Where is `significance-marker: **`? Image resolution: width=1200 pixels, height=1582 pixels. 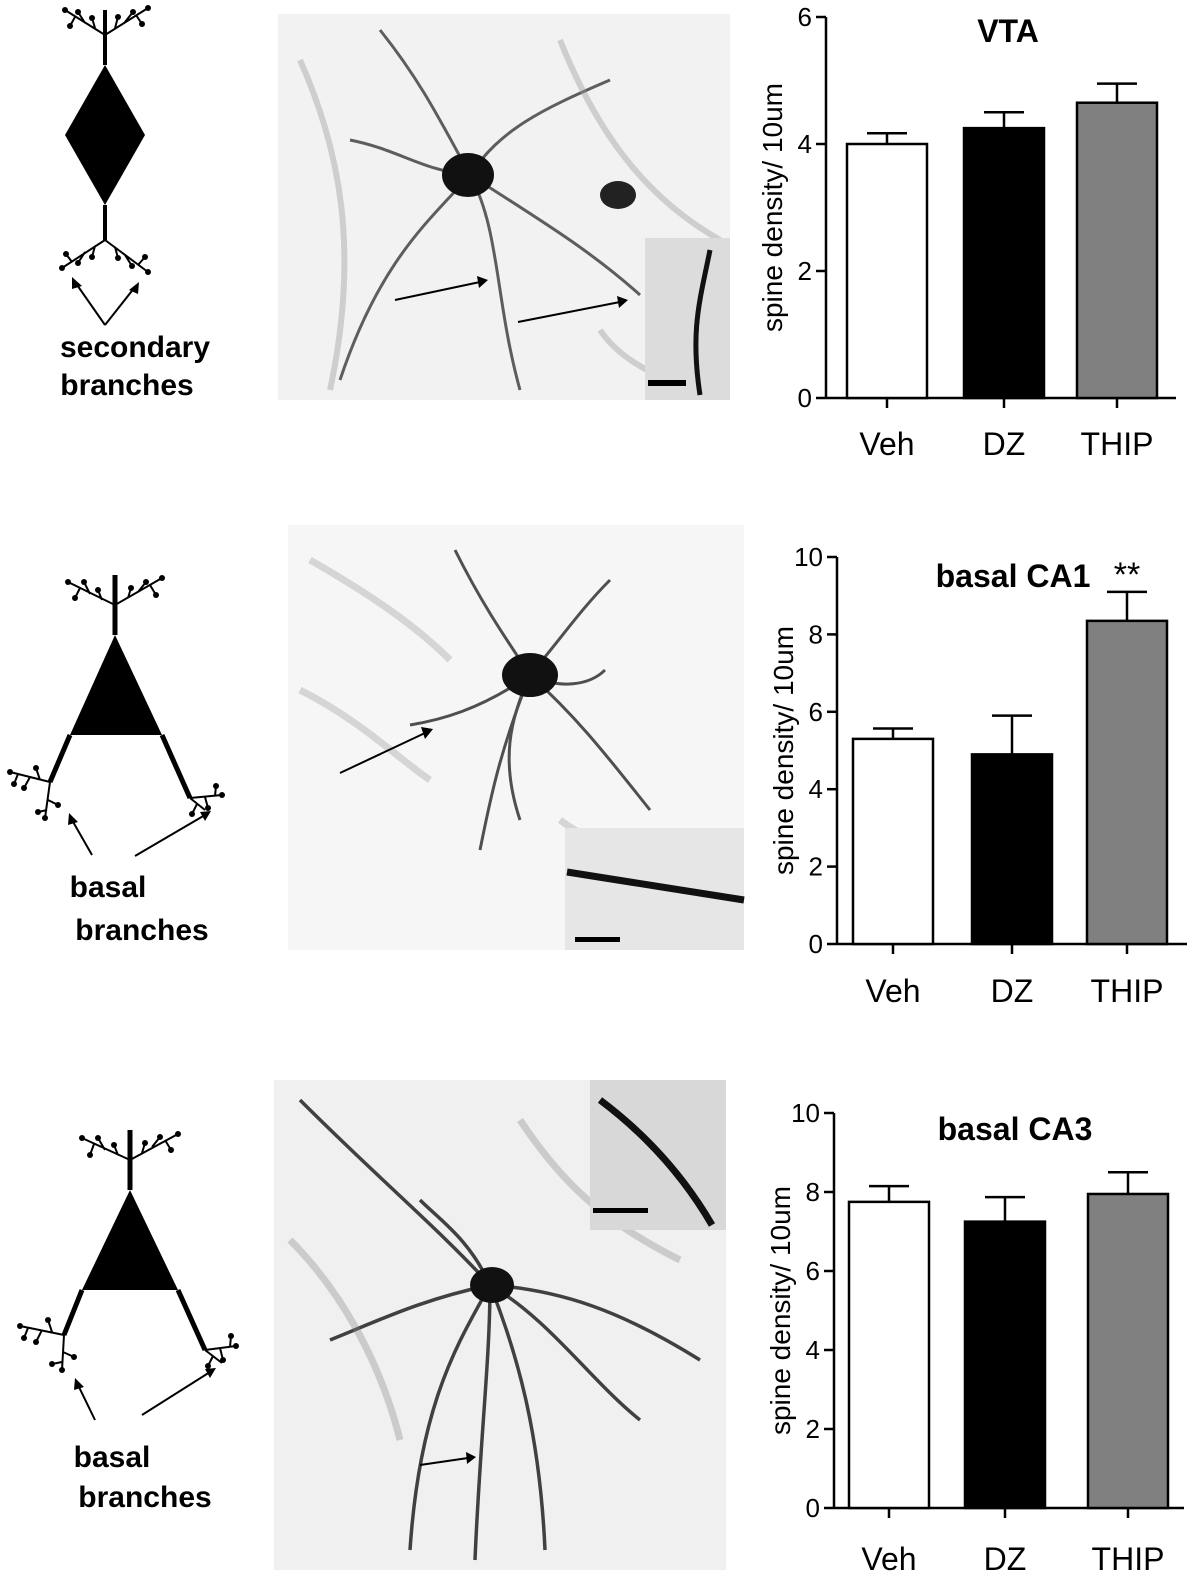 significance-marker: ** is located at coordinates (1127, 575).